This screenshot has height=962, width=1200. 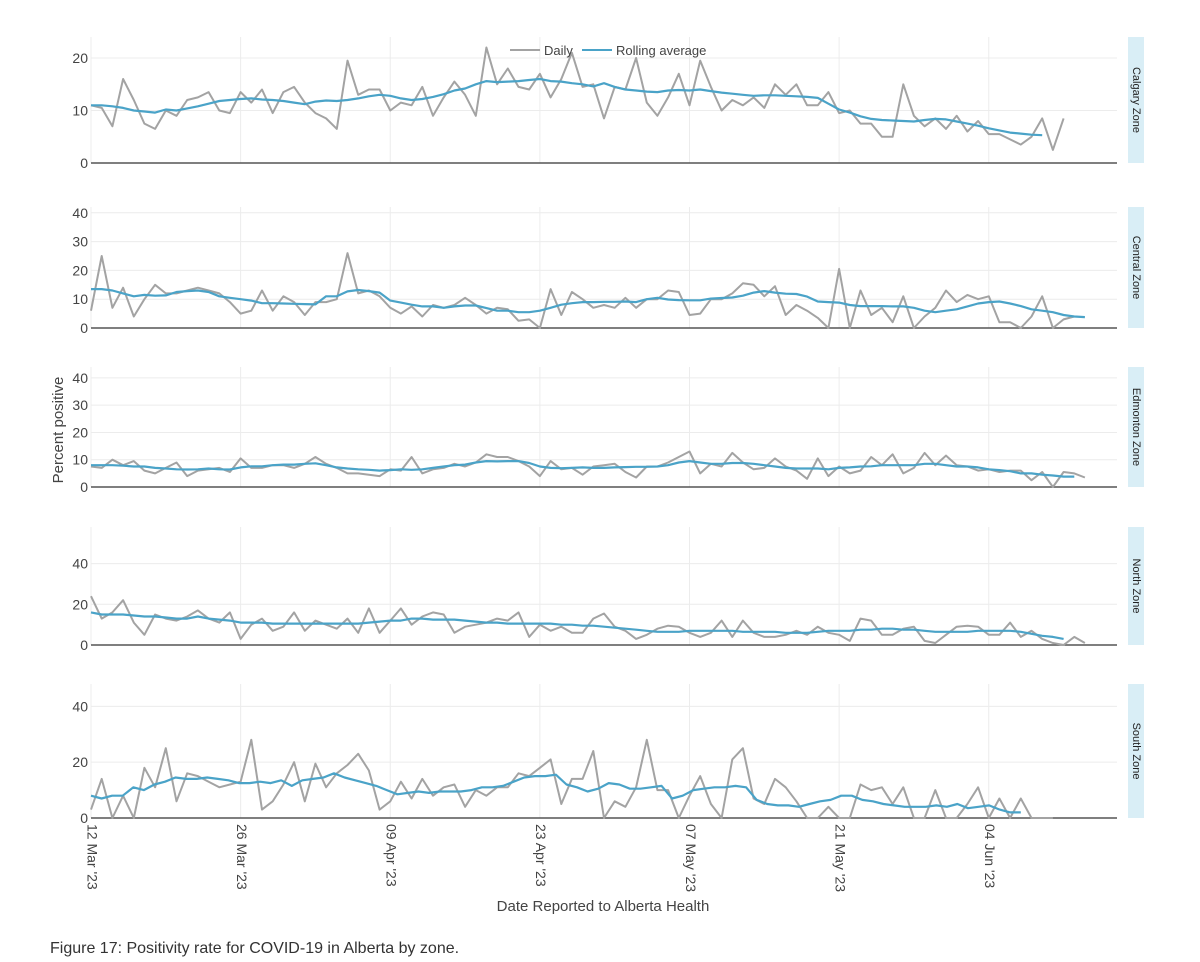 I want to click on x-tick-label: 23 Apr '23, so click(x=541, y=855).